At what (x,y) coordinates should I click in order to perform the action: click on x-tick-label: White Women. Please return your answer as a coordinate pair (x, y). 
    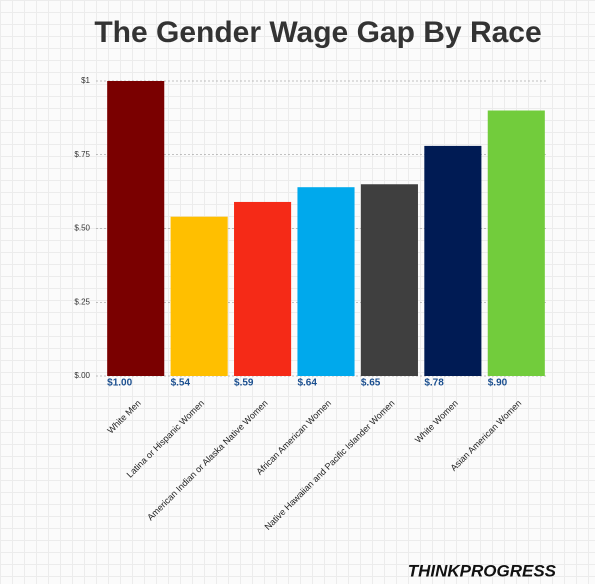
    Looking at the image, I should click on (436, 421).